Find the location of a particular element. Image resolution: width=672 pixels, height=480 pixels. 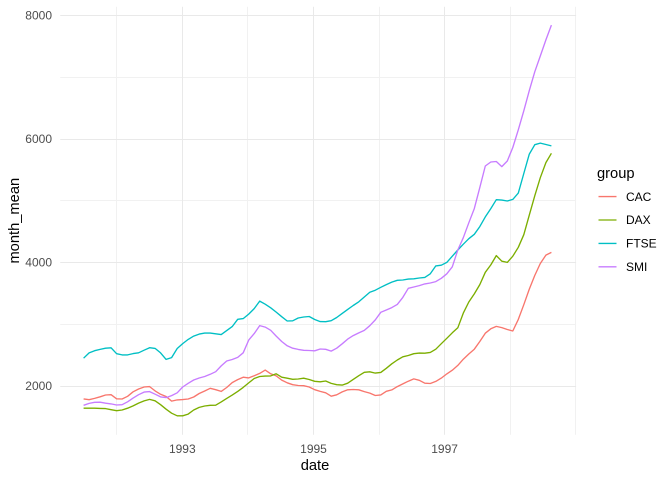

svg-text: group is located at coordinates (616, 174).